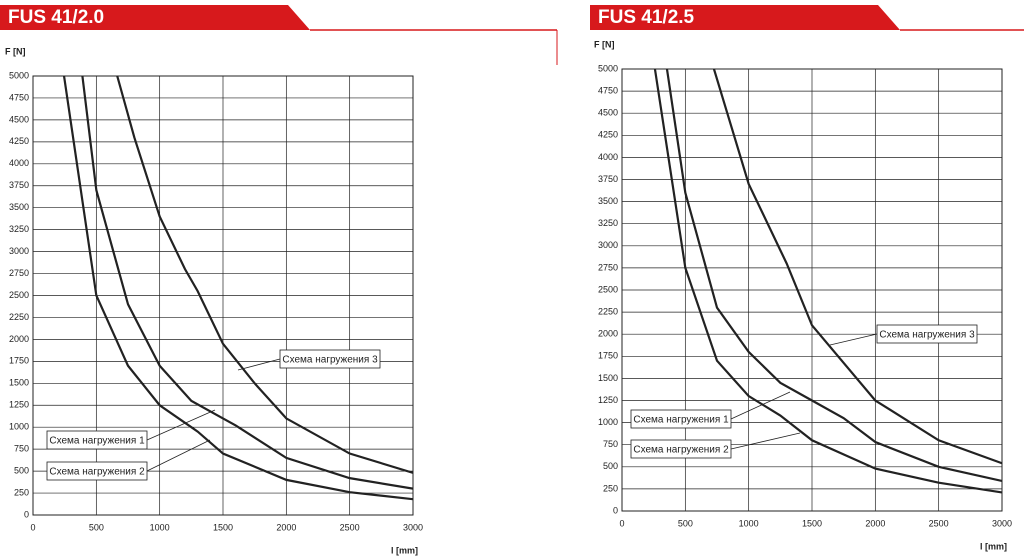 This screenshot has width=1024, height=559. What do you see at coordinates (56, 17) in the screenshot?
I see `chart-title: FUS 41/2.0` at bounding box center [56, 17].